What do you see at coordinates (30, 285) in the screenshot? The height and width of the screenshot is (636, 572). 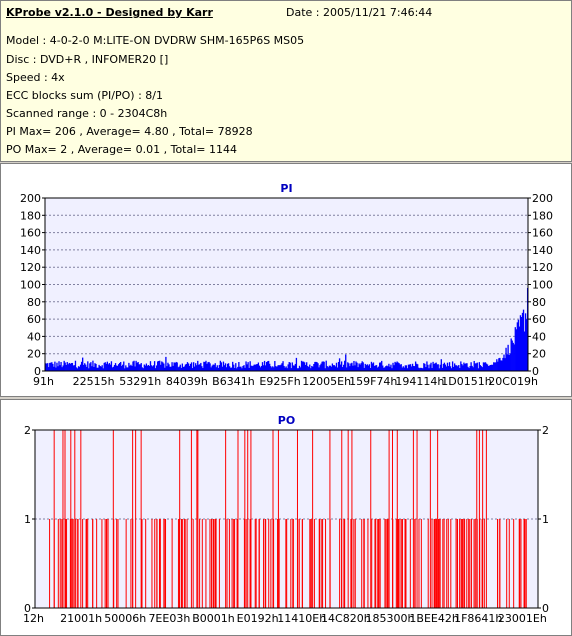 I see `y-tick-label-left: 100` at bounding box center [30, 285].